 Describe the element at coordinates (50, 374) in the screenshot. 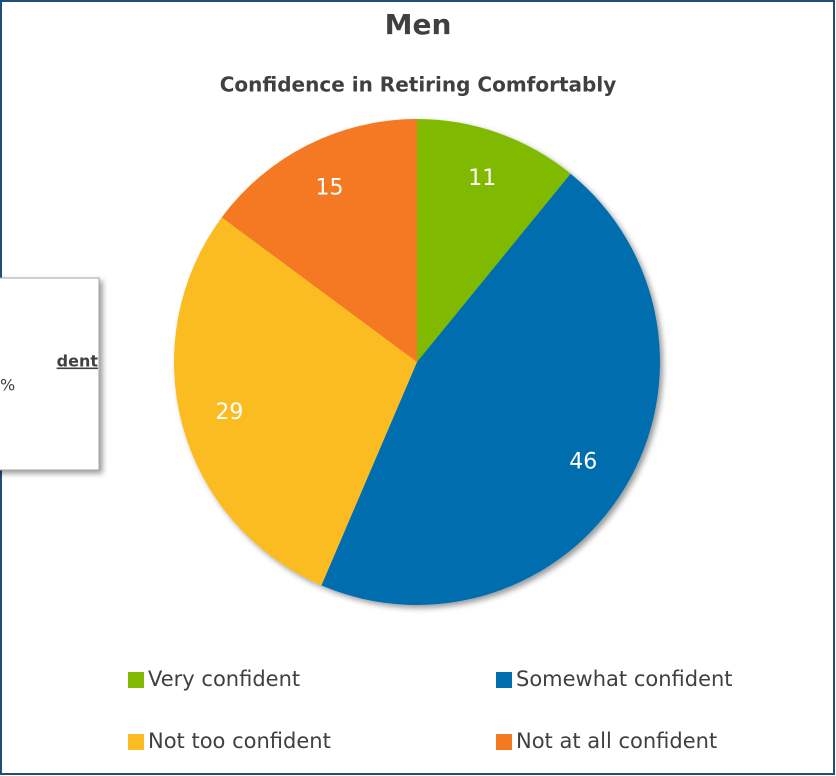

I see `callout-box` at that location.